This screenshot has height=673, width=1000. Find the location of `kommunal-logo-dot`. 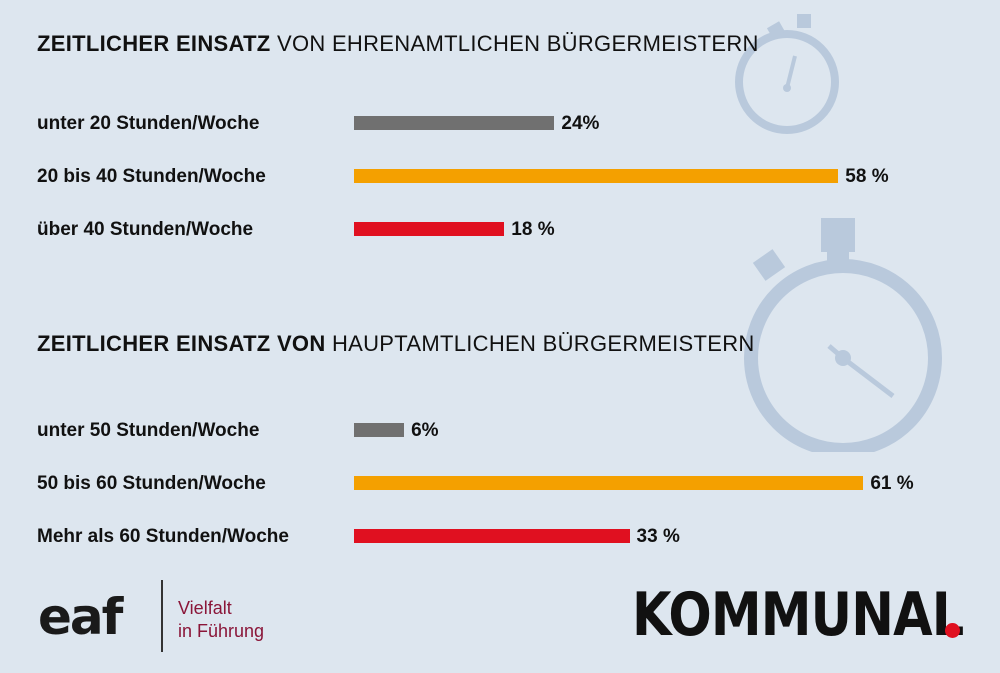

kommunal-logo-dot is located at coordinates (952, 630).